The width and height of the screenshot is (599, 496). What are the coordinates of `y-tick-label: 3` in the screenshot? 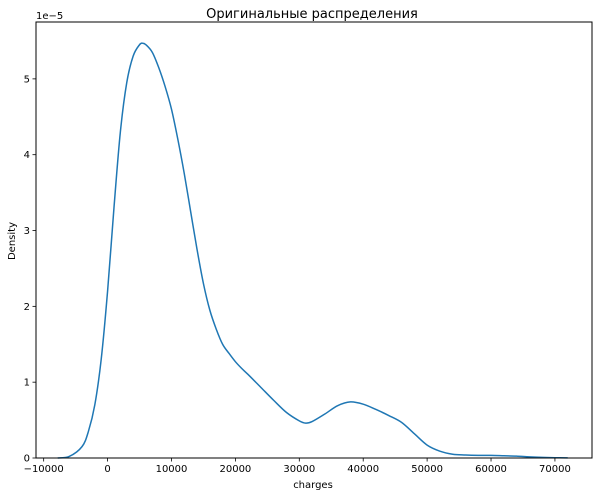 It's located at (27, 231).